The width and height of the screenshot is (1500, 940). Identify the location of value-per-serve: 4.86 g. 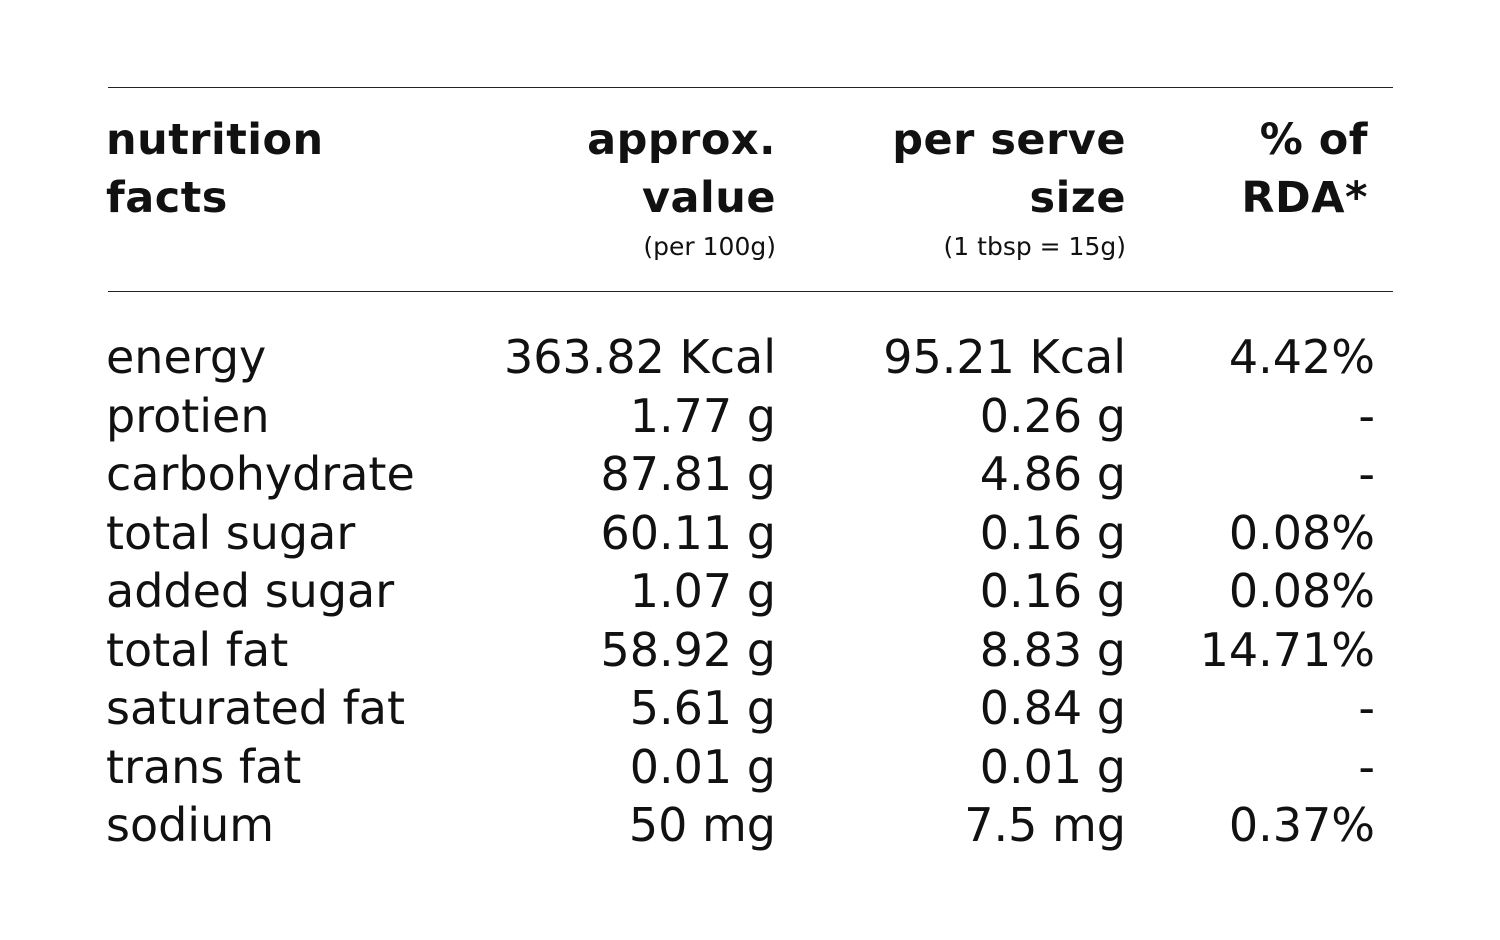
(1052, 474).